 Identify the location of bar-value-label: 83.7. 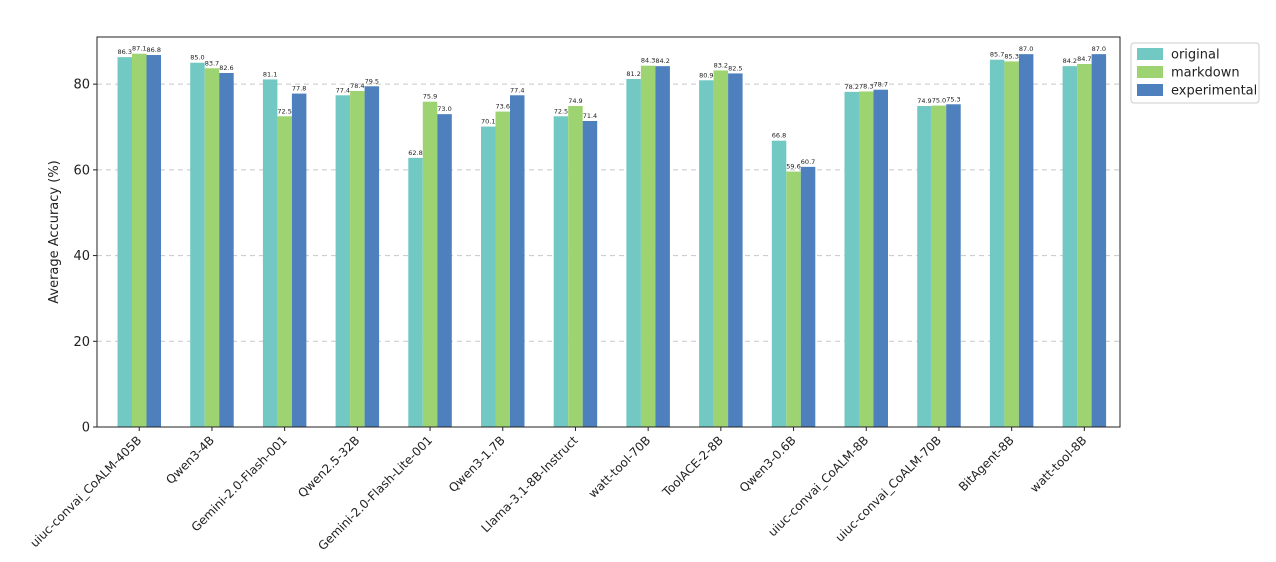
(212, 63).